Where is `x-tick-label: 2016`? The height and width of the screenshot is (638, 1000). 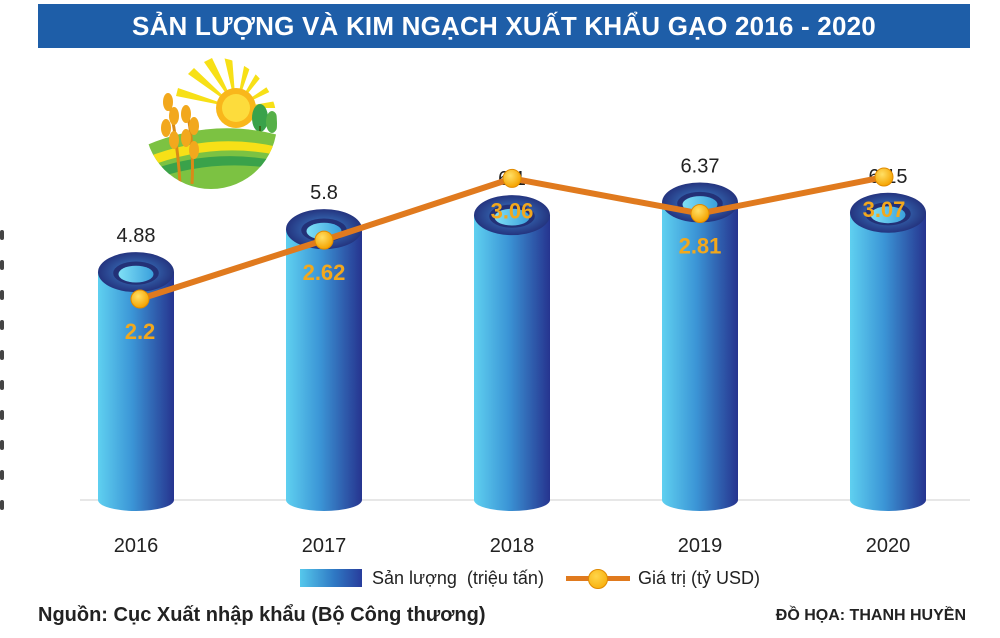
x-tick-label: 2016 is located at coordinates (136, 546).